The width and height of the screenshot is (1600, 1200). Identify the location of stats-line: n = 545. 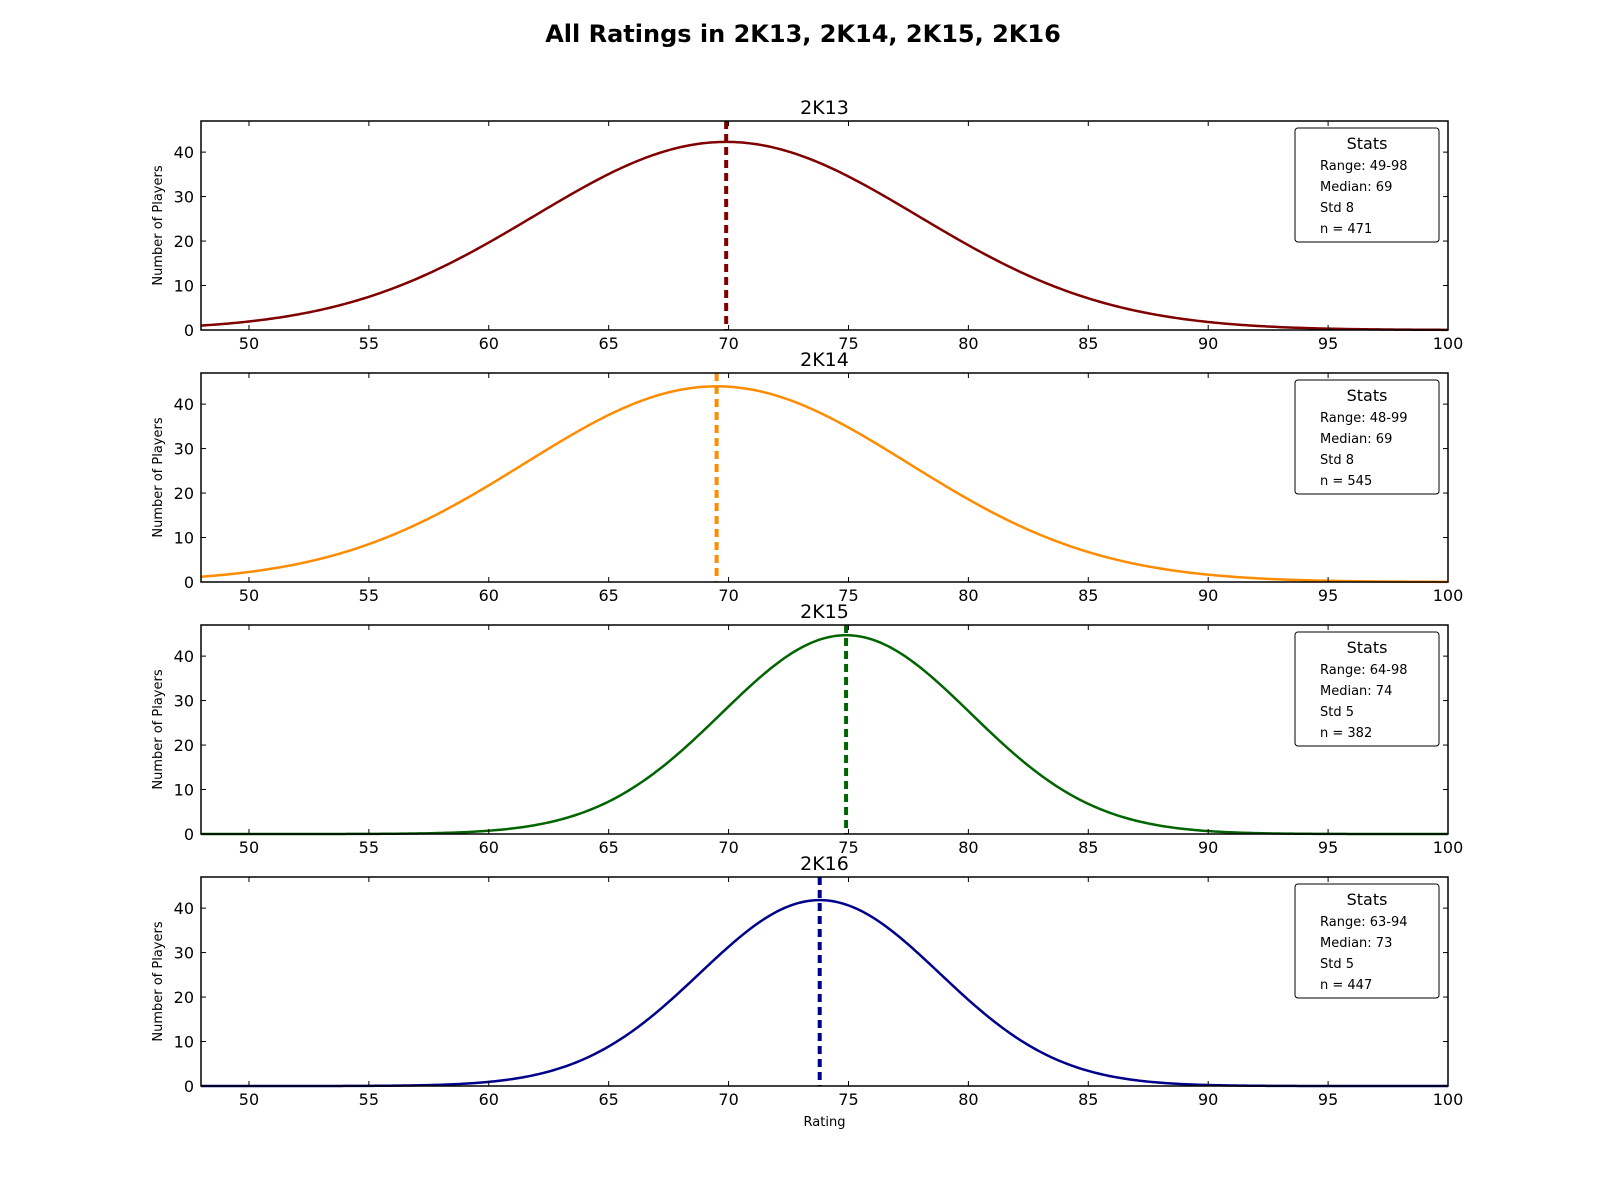
(1346, 481).